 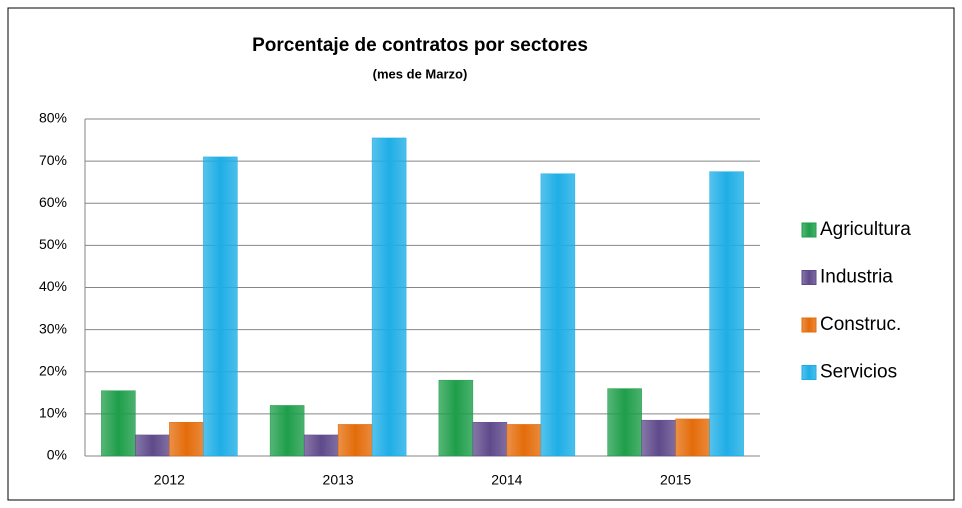 I want to click on legend-label: Construc., so click(x=860, y=324).